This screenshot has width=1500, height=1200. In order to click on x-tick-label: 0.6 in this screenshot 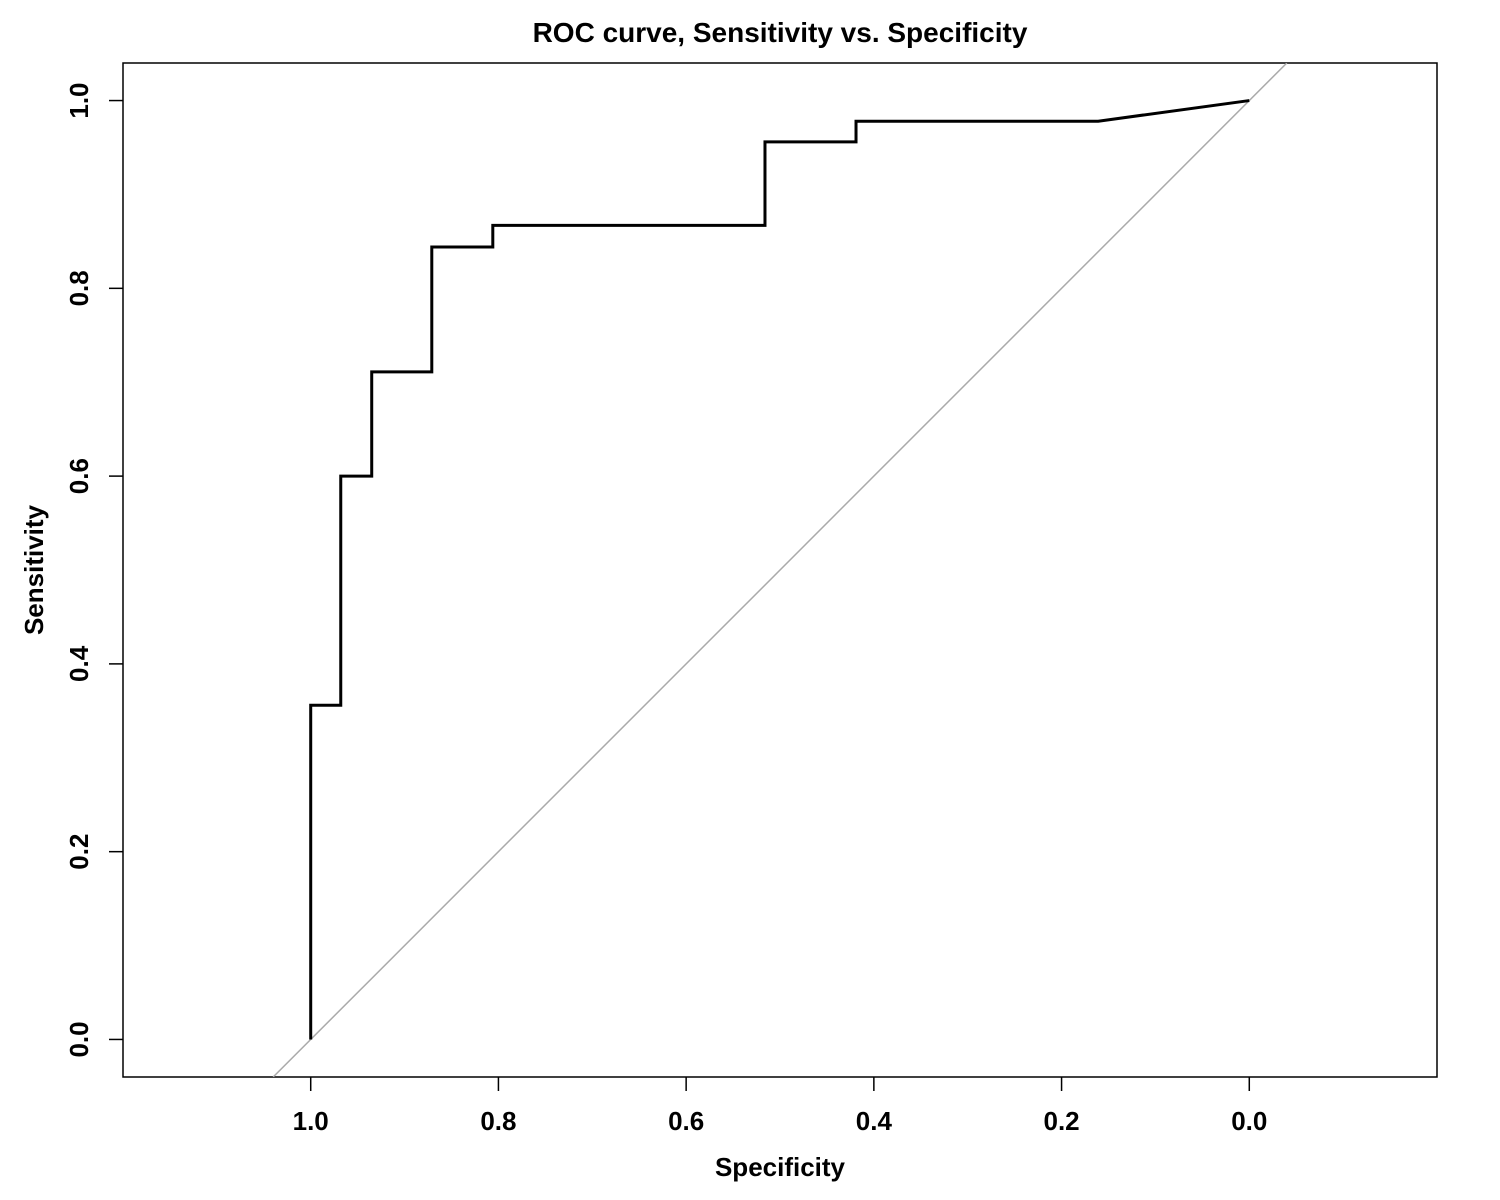, I will do `click(686, 1121)`.